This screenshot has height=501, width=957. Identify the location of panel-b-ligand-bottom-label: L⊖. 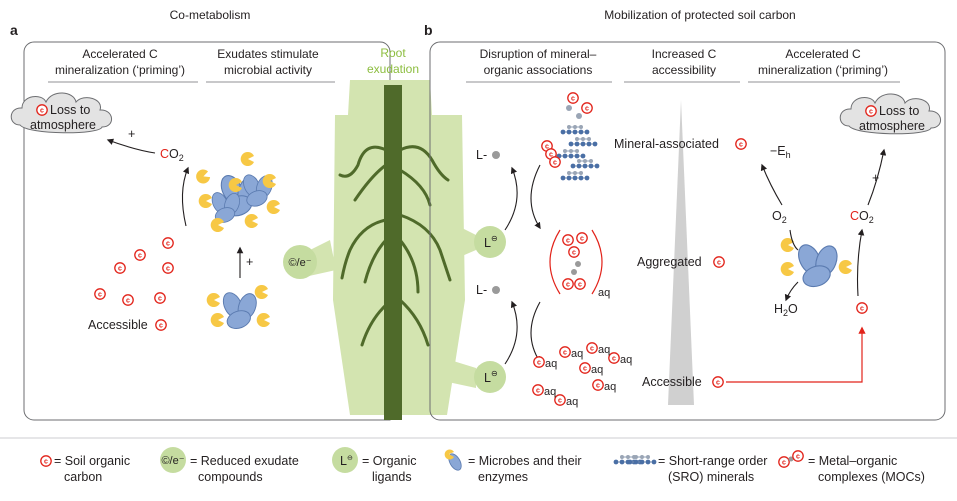
(491, 377).